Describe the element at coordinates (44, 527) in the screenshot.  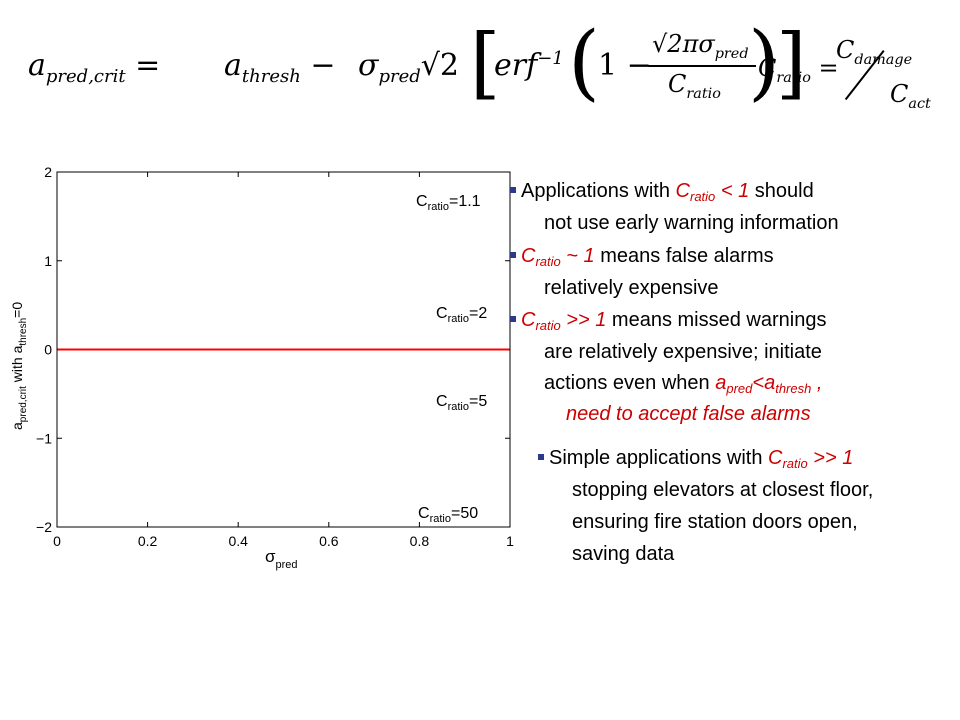
I see `y-tick-label: −2` at that location.